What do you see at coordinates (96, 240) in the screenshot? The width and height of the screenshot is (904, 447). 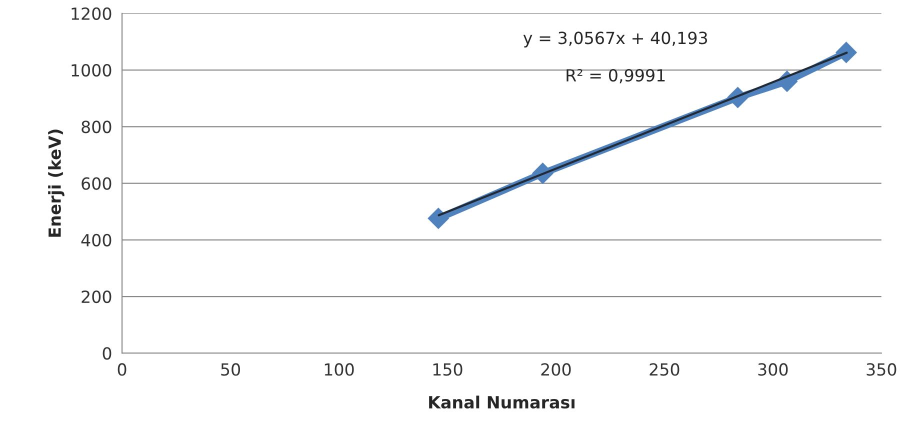 I see `y-tick-label: 400` at bounding box center [96, 240].